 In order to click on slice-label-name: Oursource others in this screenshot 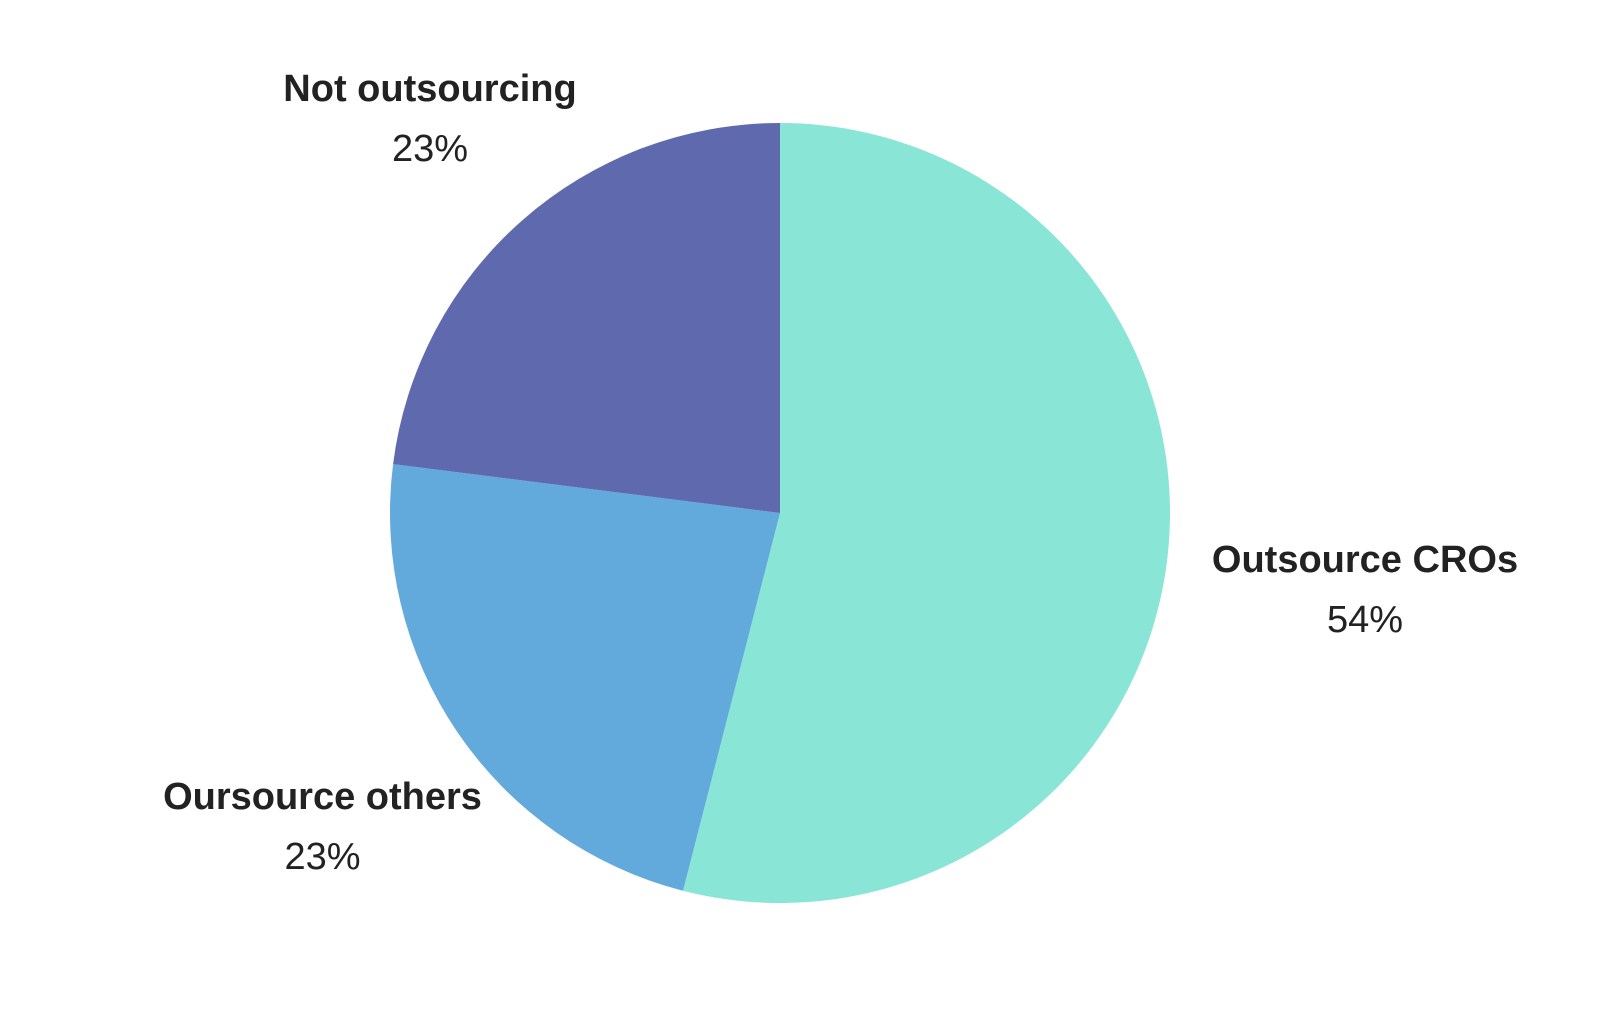, I will do `click(322, 797)`.